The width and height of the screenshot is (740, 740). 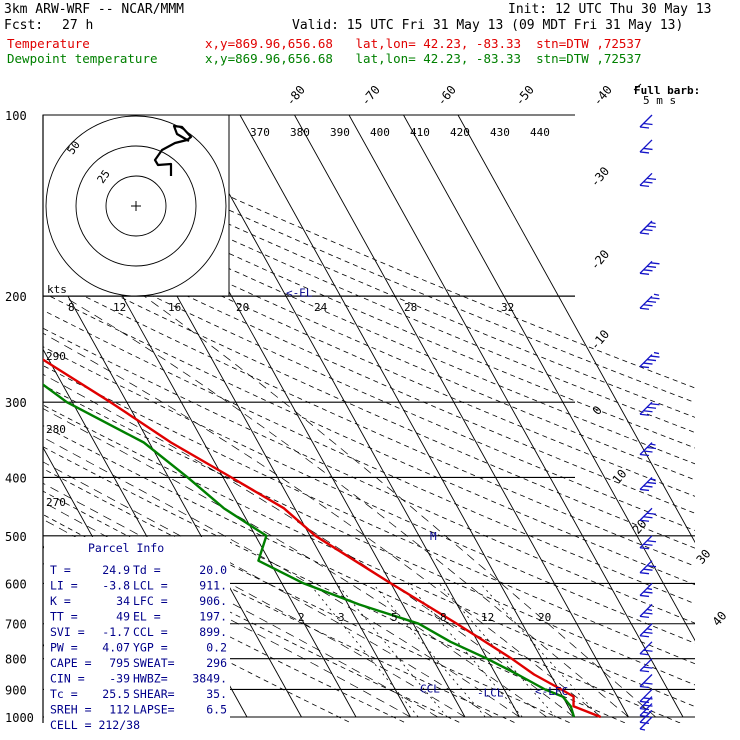 I want to click on parcel-info-label: CIN =, so click(x=67, y=679).